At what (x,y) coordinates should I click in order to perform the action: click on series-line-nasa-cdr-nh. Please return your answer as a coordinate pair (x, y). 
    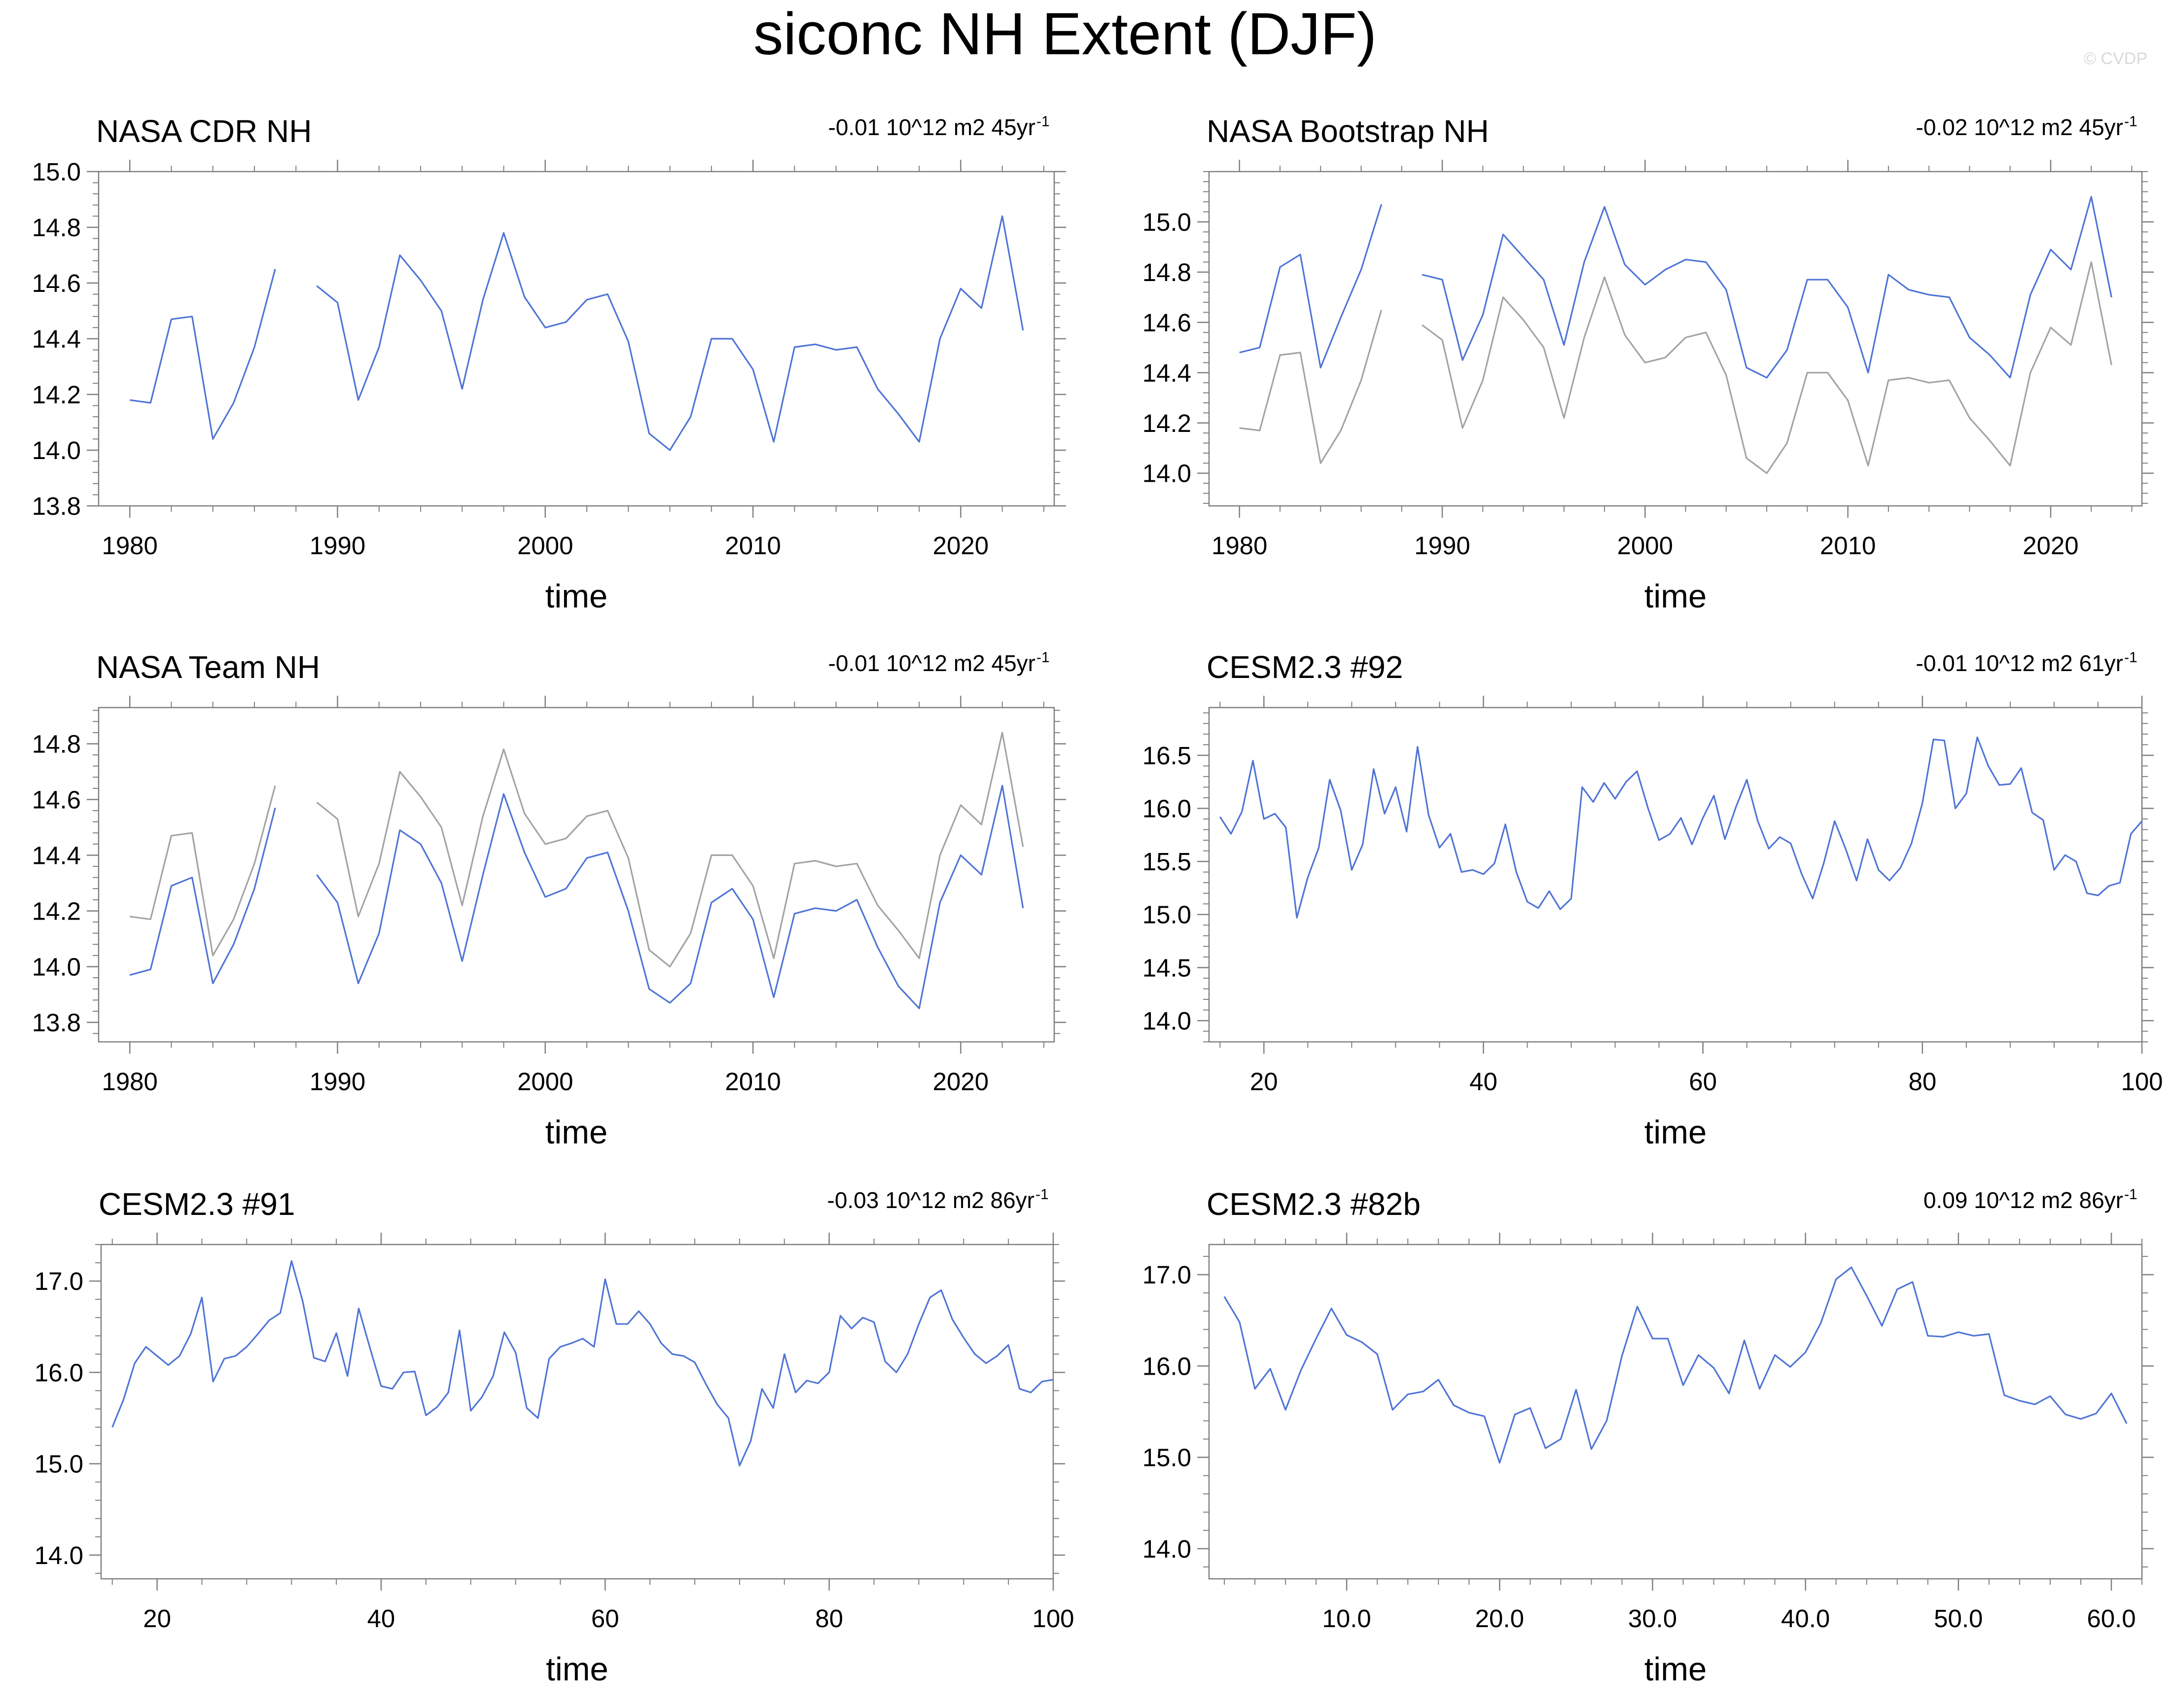
    Looking at the image, I should click on (576, 333).